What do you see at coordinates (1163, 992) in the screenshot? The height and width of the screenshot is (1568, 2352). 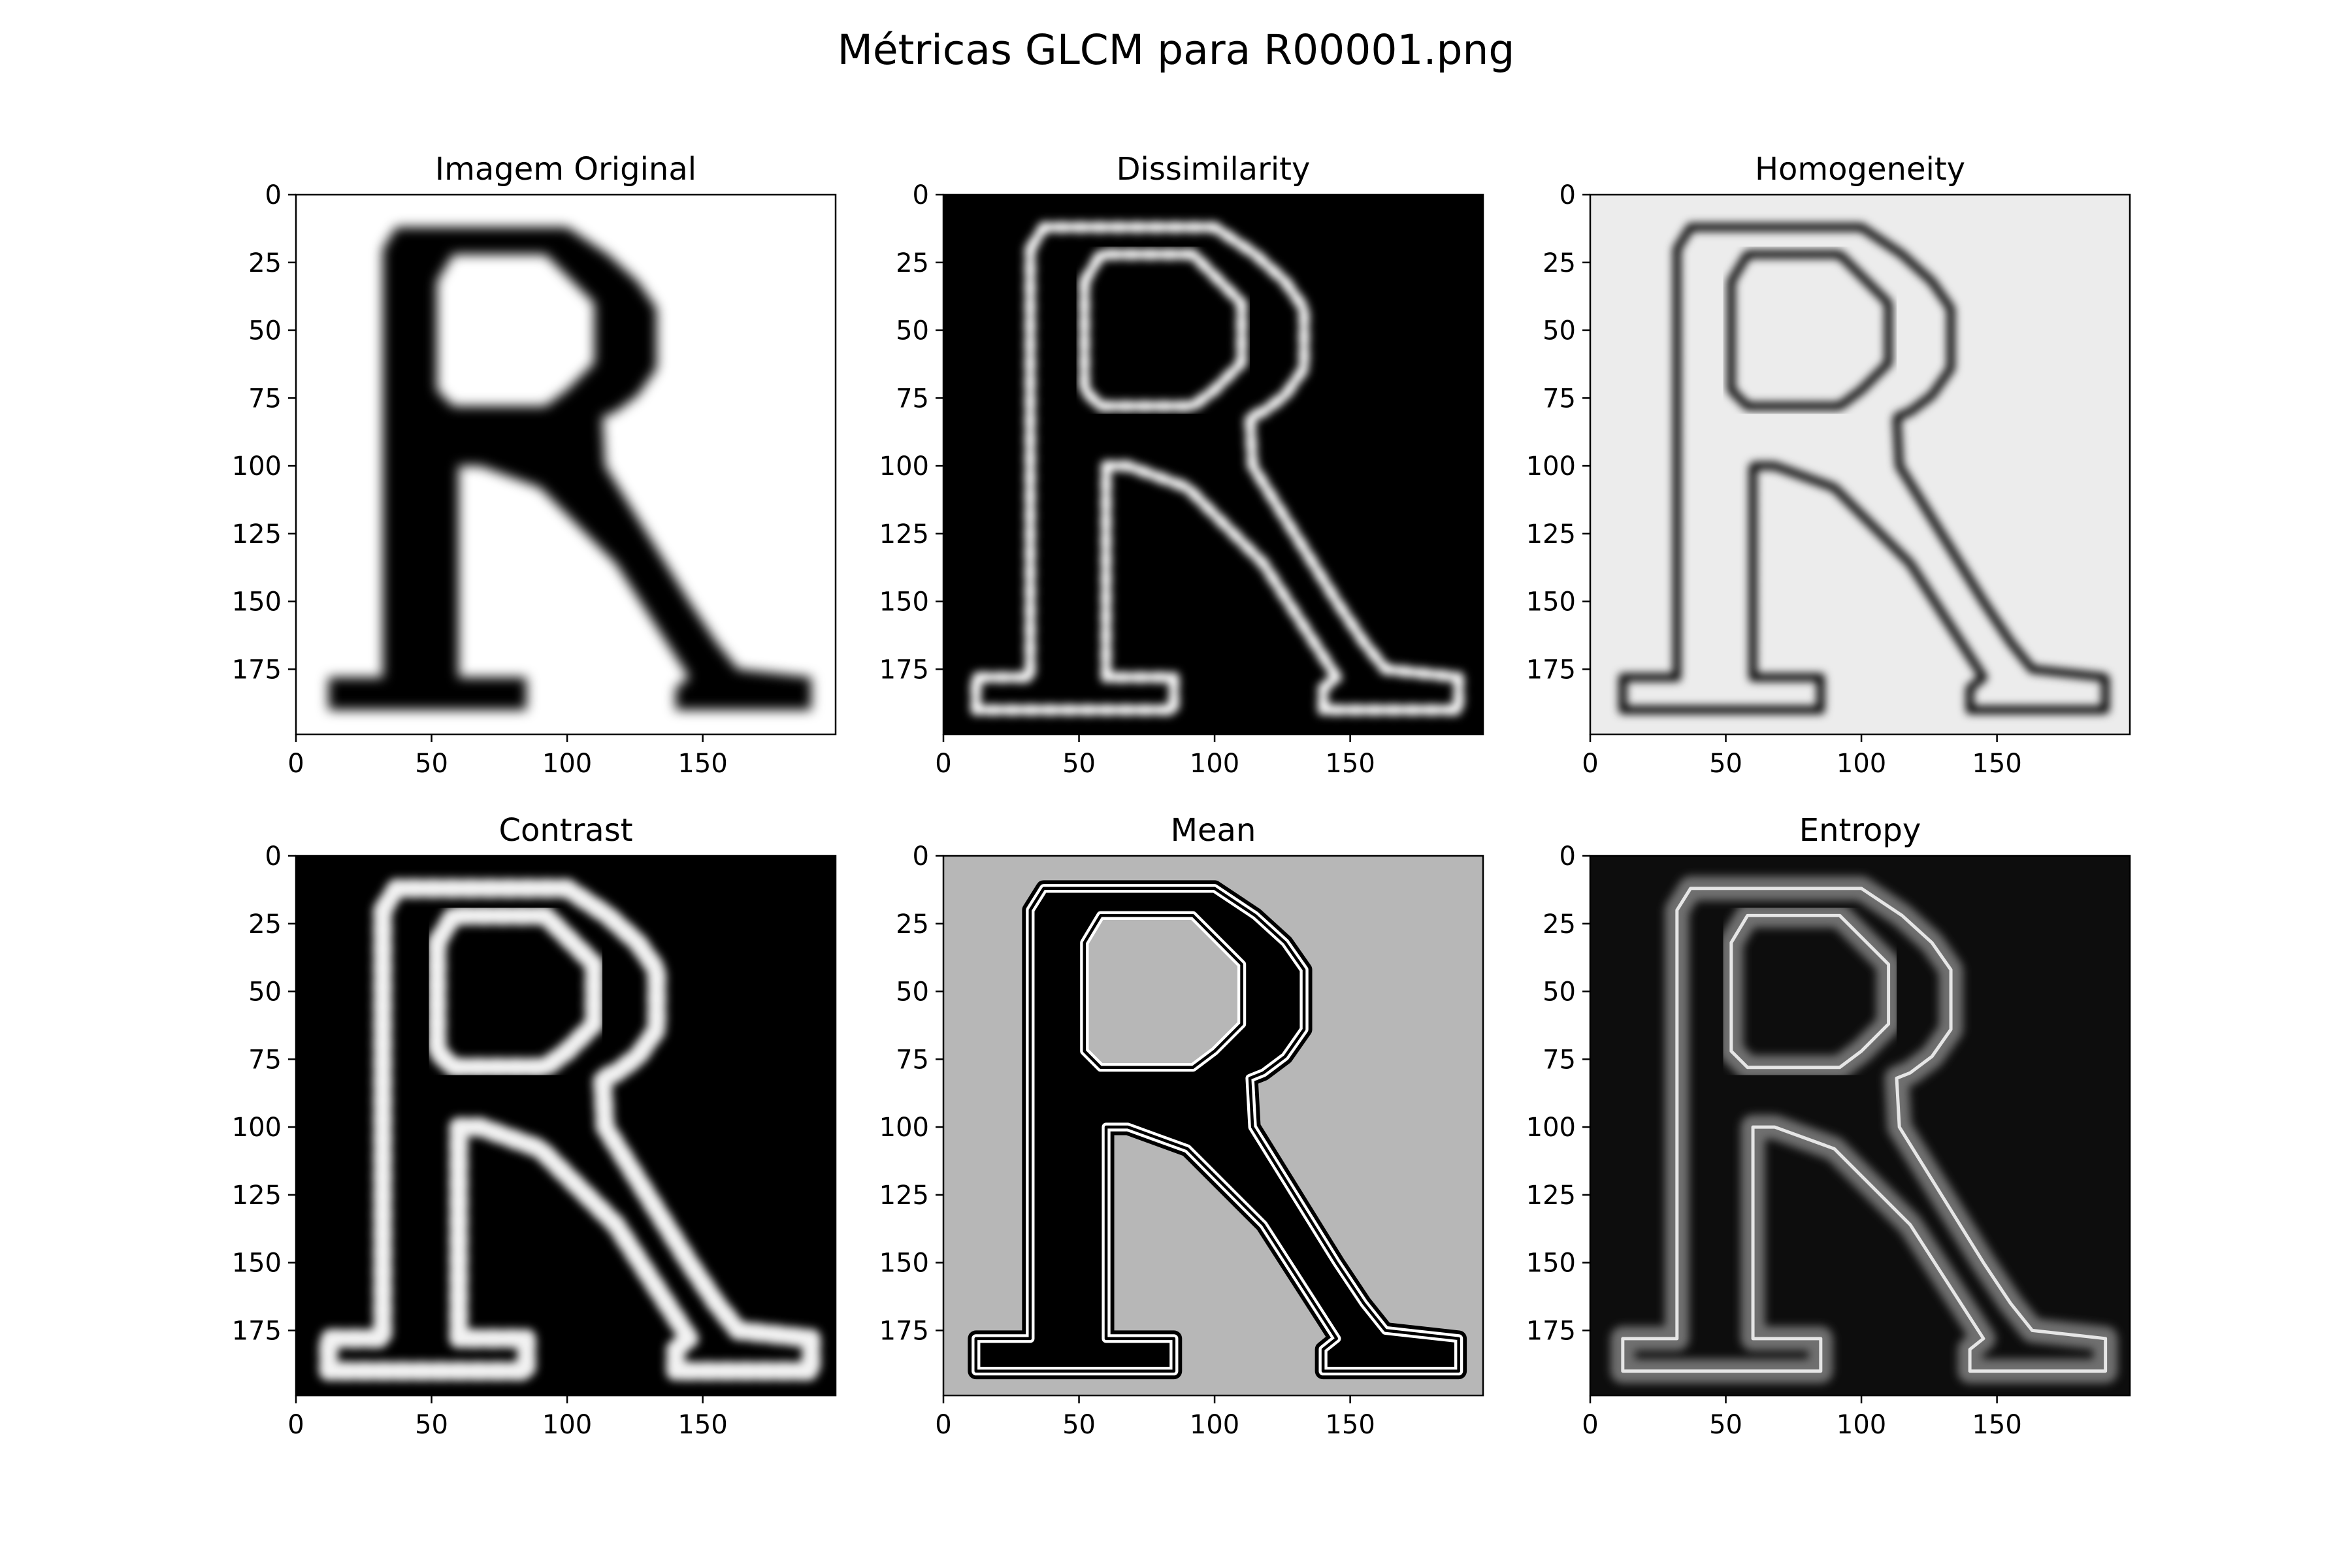 I see `glyph-inner-core` at bounding box center [1163, 992].